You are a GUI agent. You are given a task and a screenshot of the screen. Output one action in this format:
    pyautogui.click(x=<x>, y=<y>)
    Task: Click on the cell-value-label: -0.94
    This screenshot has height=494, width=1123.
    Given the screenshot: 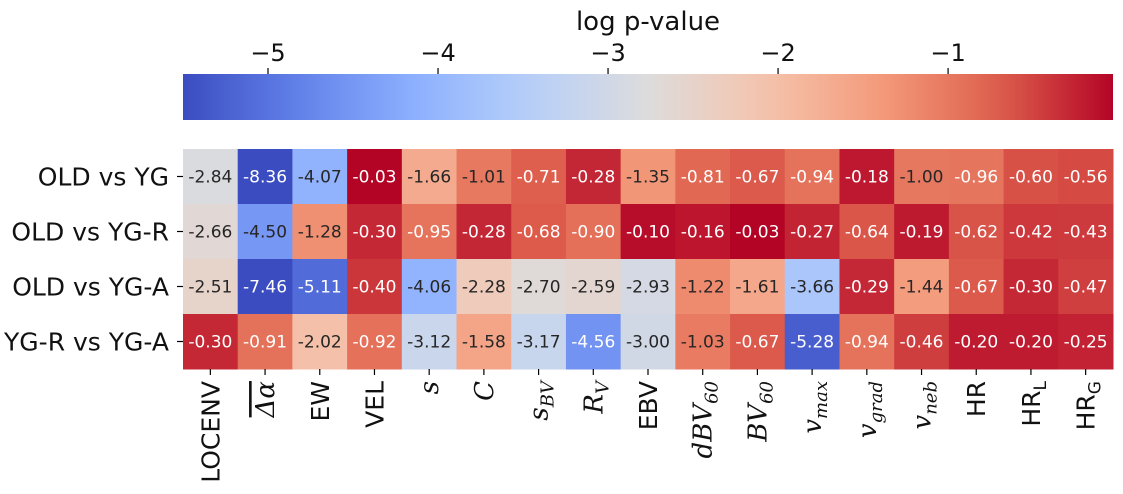 What is the action you would take?
    pyautogui.click(x=867, y=343)
    